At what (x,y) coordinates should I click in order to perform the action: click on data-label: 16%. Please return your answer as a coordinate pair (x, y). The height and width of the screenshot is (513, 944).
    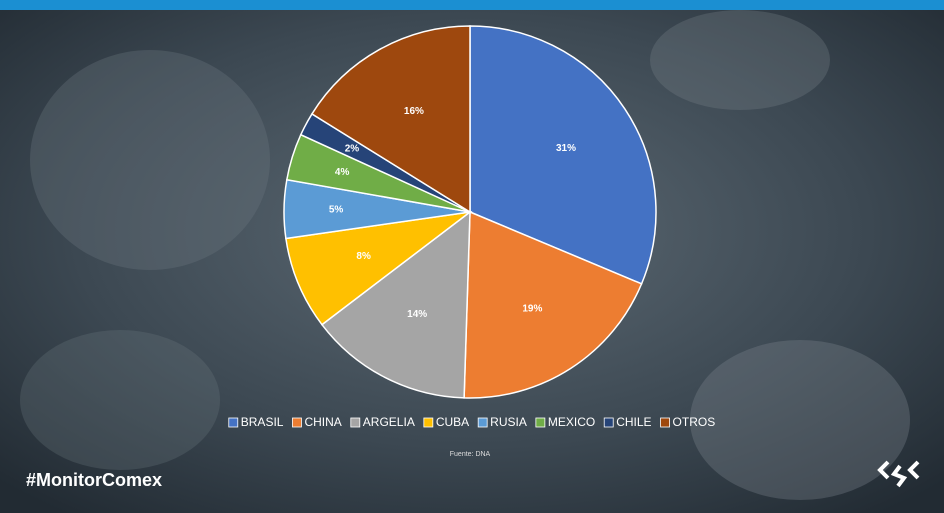
    Looking at the image, I should click on (414, 111).